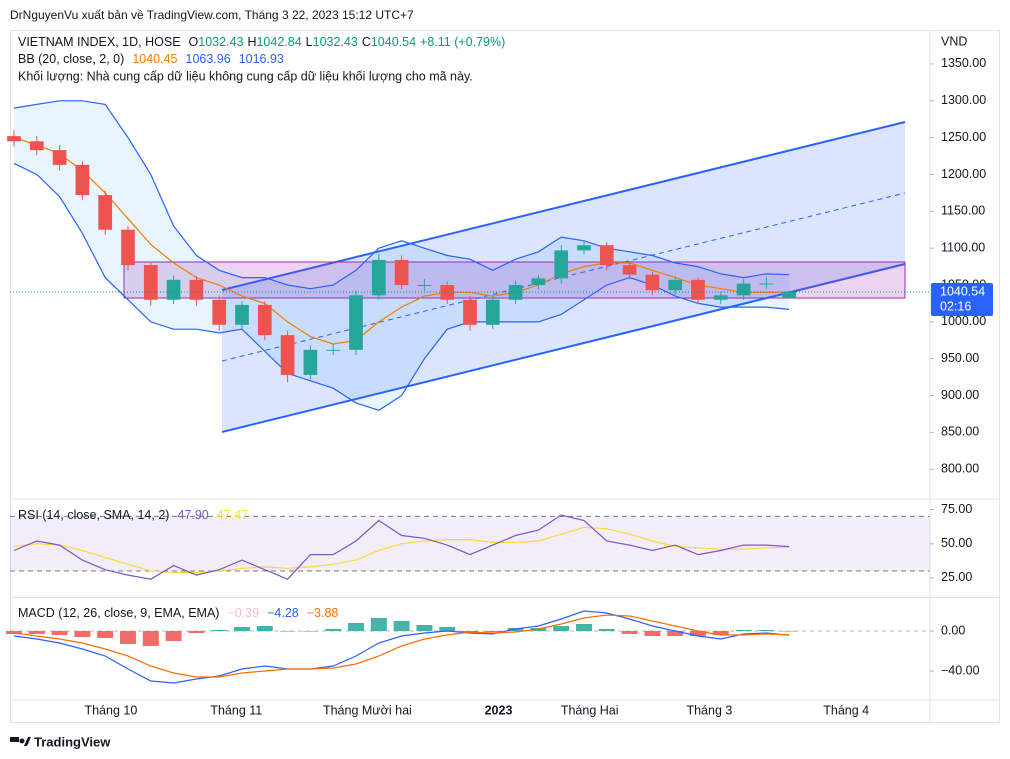 The image size is (1010, 759). I want to click on y-tick-label: 75.00, so click(956, 509).